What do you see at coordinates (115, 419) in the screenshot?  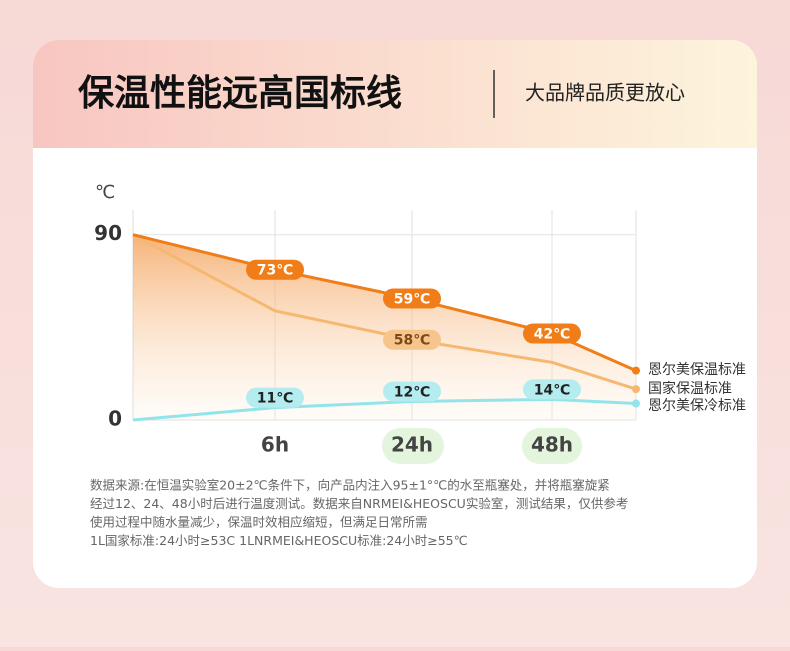 I see `y-tick-label: 0` at bounding box center [115, 419].